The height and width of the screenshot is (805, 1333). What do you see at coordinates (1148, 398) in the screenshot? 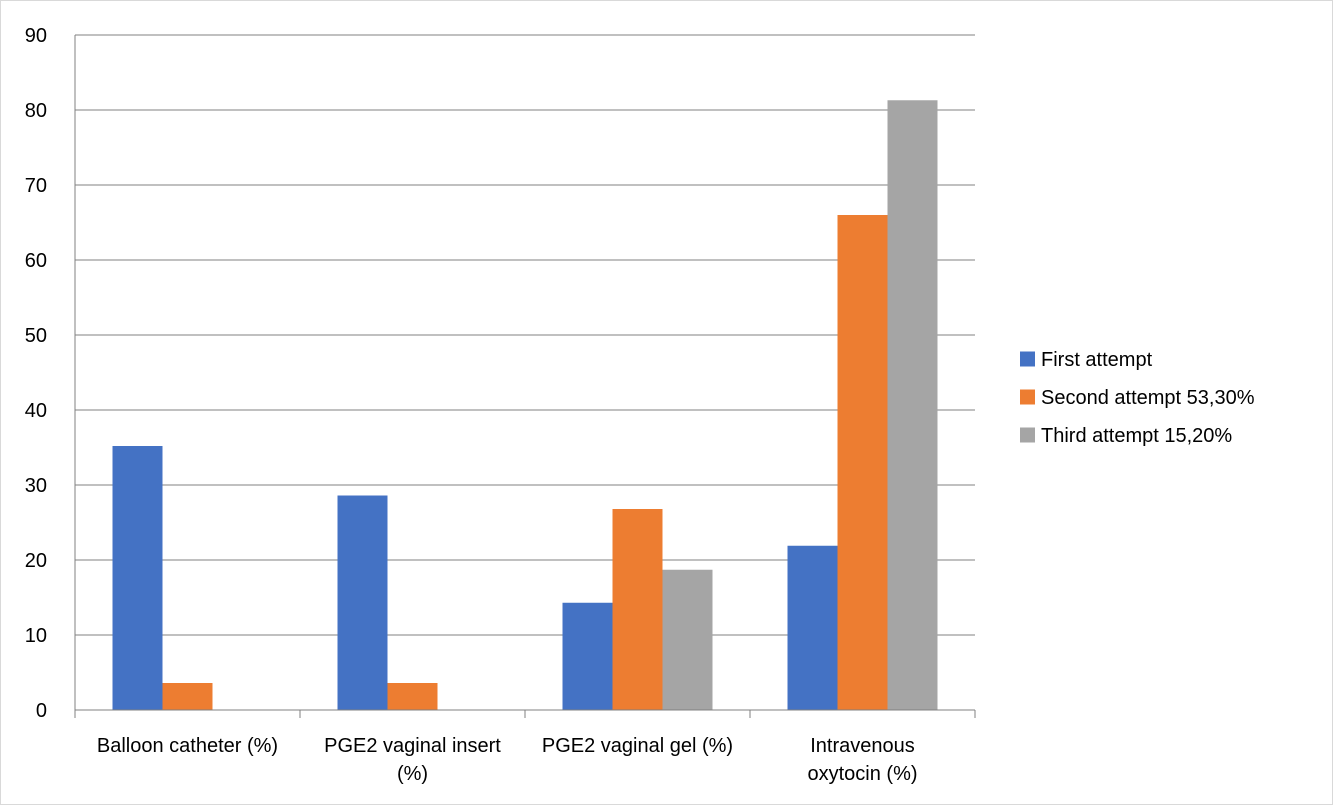
I see `legend-label: Second attempt 53,30%` at bounding box center [1148, 398].